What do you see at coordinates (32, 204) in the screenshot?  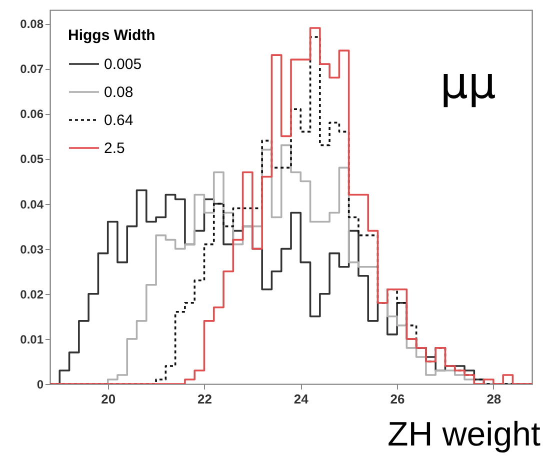 I see `y-tick-label: 0.04` at bounding box center [32, 204].